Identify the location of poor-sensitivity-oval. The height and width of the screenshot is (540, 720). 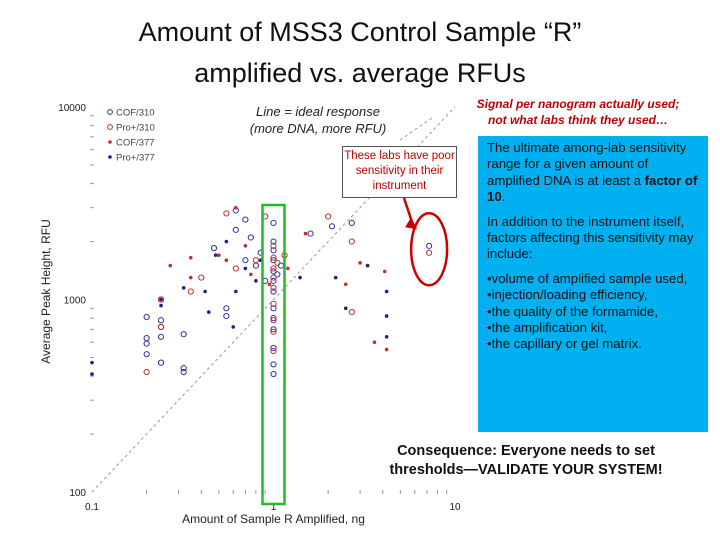
(429, 249).